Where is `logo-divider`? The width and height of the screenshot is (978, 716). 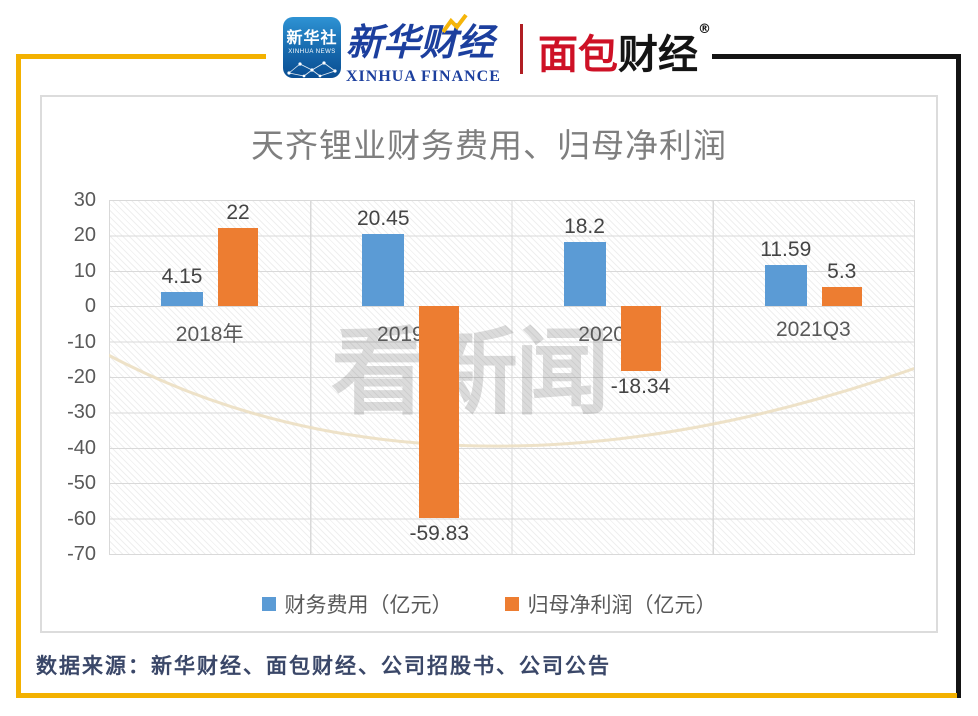 logo-divider is located at coordinates (521, 49).